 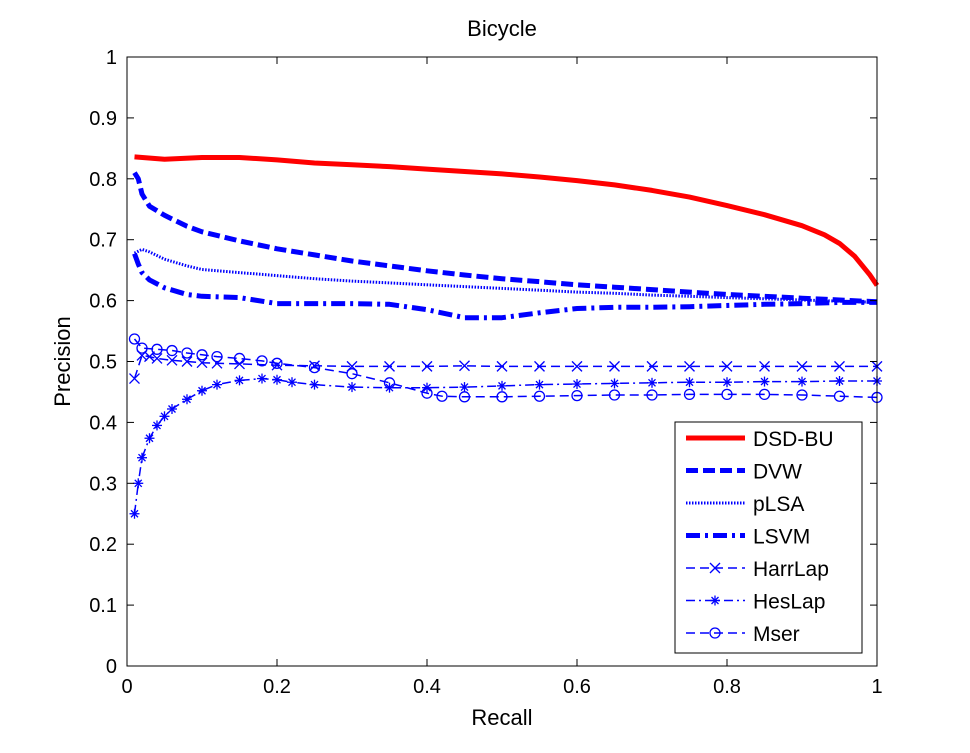 I want to click on series-dsd-bu, so click(x=507, y=220).